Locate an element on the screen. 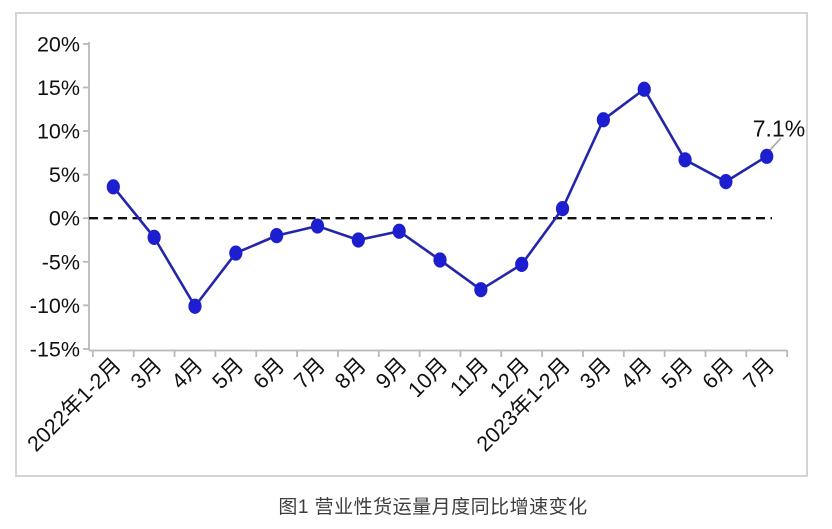  y-tick-label: 5% is located at coordinates (64, 175).